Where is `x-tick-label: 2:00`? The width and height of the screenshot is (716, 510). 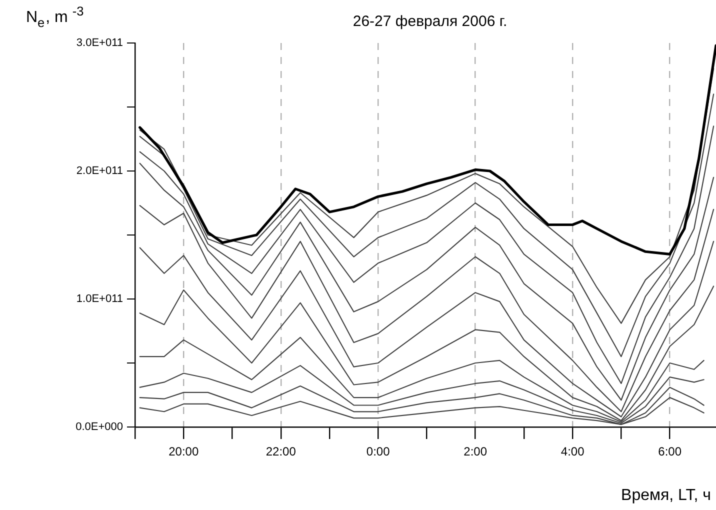
x-tick-label: 2:00 is located at coordinates (476, 451).